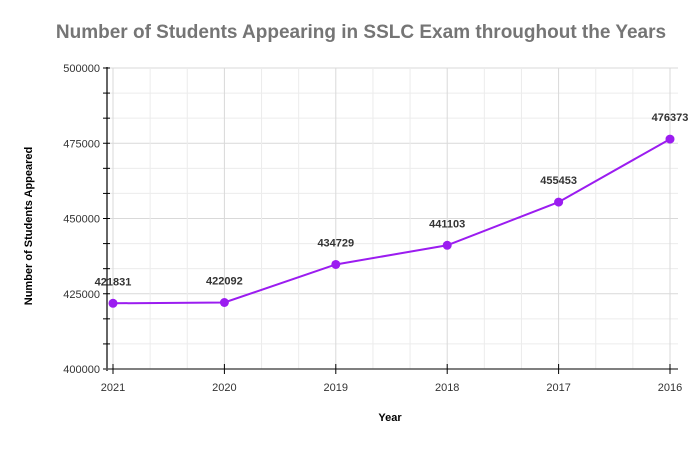 This screenshot has width=700, height=449. What do you see at coordinates (390, 418) in the screenshot?
I see `x-axis-label: Year` at bounding box center [390, 418].